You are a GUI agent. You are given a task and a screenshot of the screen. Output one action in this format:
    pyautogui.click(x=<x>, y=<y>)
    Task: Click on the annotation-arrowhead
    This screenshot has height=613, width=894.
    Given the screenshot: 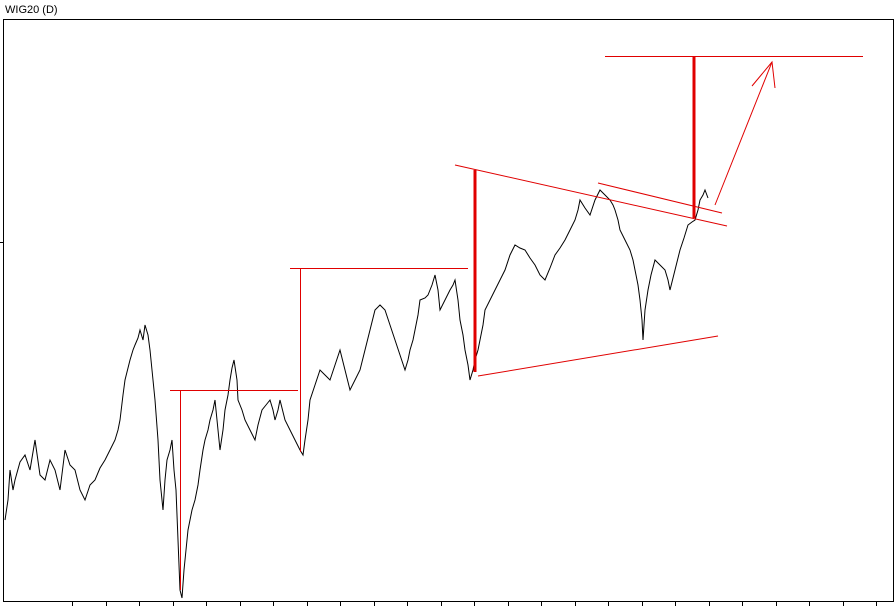 What is the action you would take?
    pyautogui.click(x=763, y=74)
    